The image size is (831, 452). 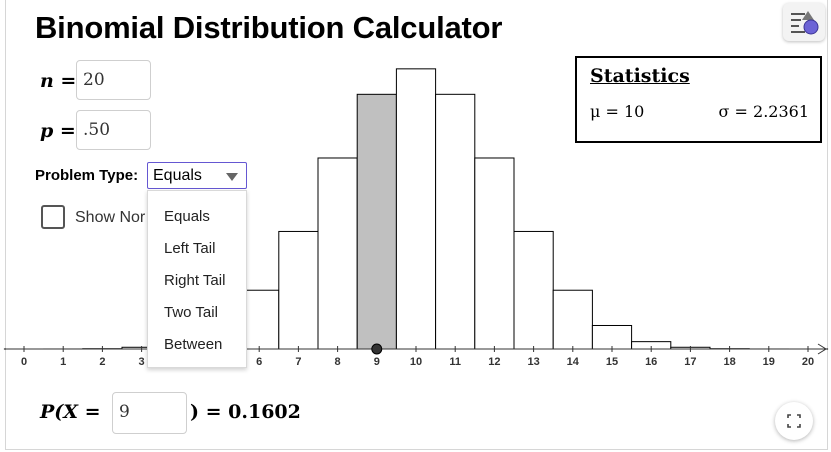 What do you see at coordinates (58, 81) in the screenshot?
I see `n-label: n =` at bounding box center [58, 81].